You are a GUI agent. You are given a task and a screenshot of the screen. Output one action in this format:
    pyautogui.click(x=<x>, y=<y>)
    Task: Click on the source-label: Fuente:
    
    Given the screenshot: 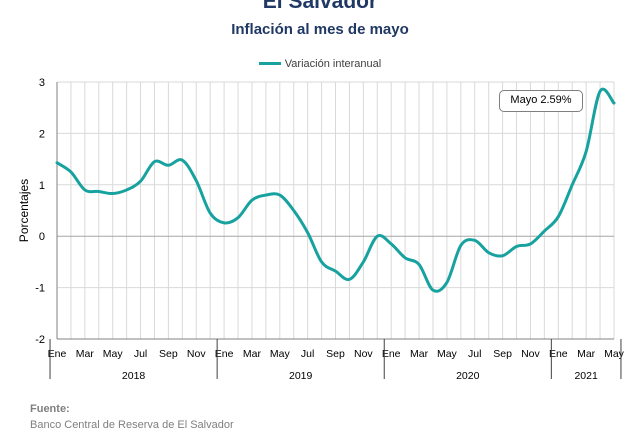 What is the action you would take?
    pyautogui.click(x=50, y=409)
    